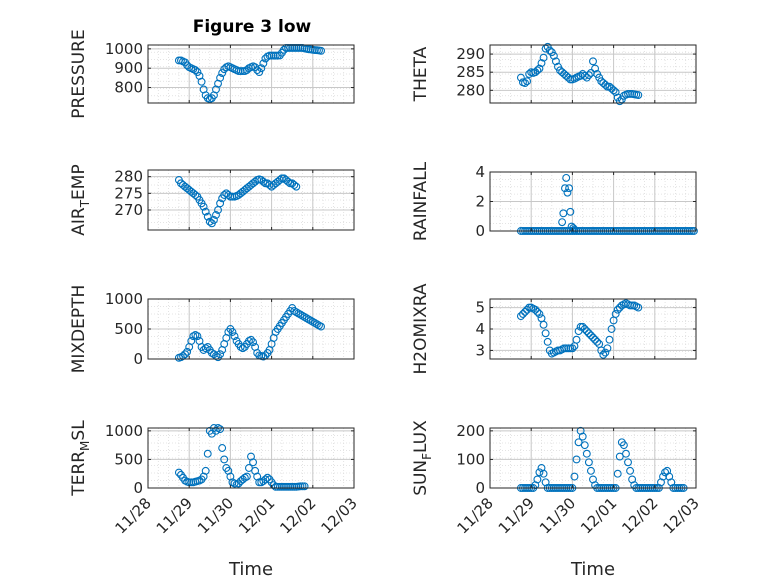 This screenshot has height=583, width=778. I want to click on x-axis-label: Time, so click(250, 569).